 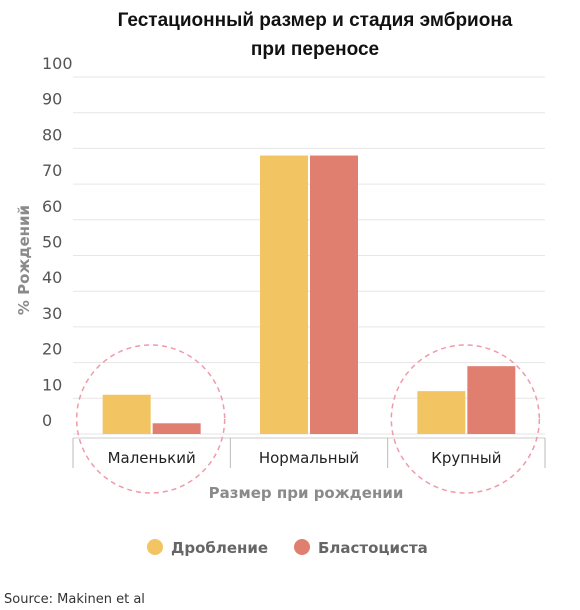 What do you see at coordinates (52, 242) in the screenshot?
I see `y-tick-label: 50` at bounding box center [52, 242].